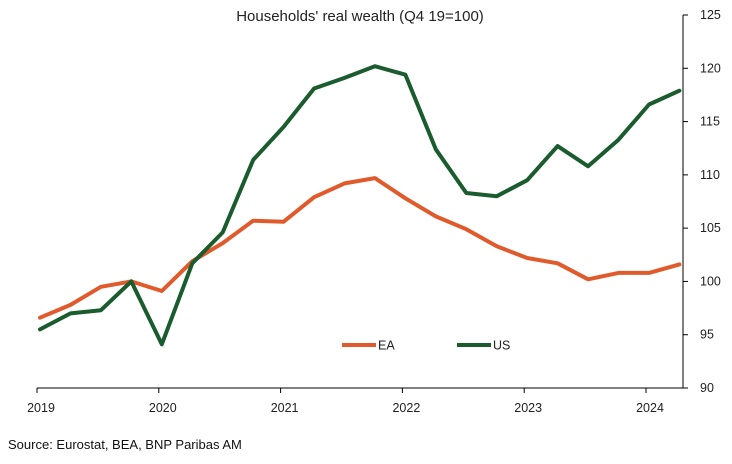 This screenshot has height=464, width=732. Describe the element at coordinates (406, 408) in the screenshot. I see `x-tick-label: 2022` at that location.